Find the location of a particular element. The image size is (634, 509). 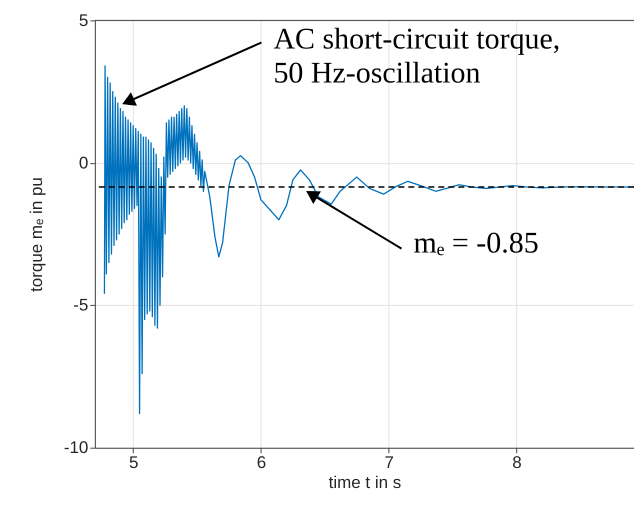

y-axis-title: torque mₑ in pu is located at coordinates (36, 234).